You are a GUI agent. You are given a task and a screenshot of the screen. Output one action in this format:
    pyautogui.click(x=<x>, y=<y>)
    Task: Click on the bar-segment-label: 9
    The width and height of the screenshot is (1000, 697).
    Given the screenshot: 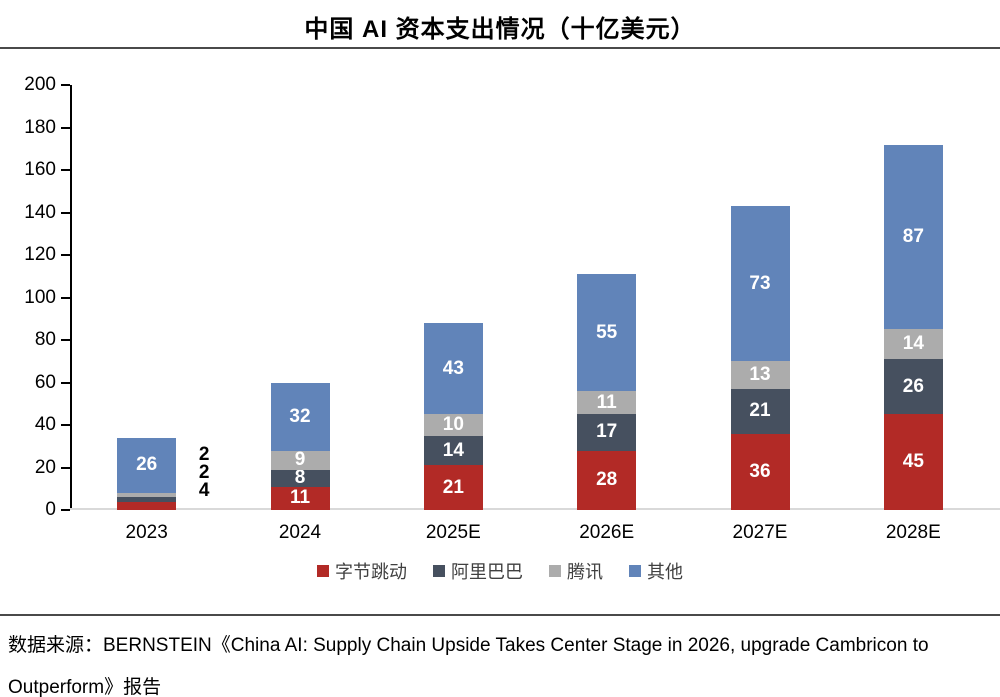 What is the action you would take?
    pyautogui.click(x=300, y=460)
    